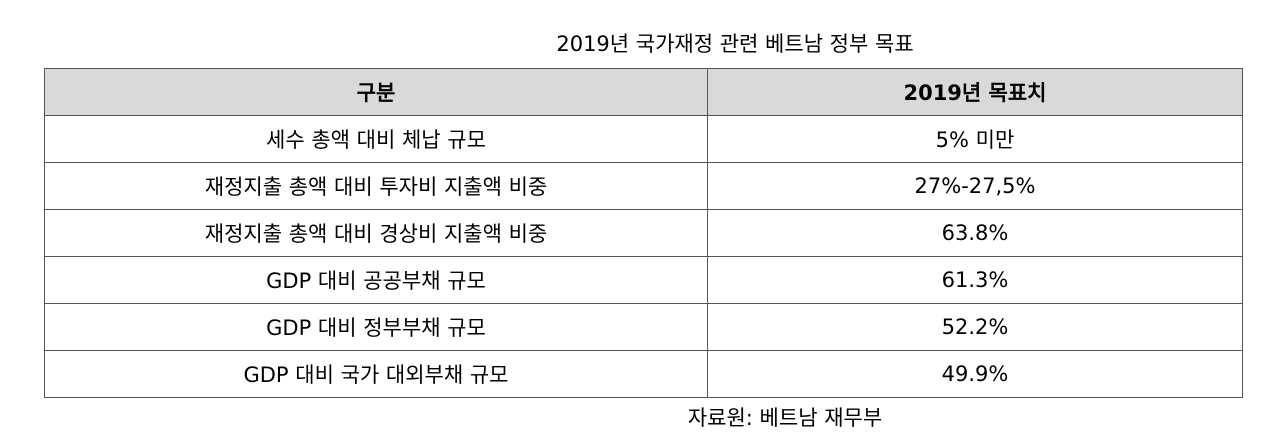 The height and width of the screenshot is (441, 1264). Describe the element at coordinates (975, 374) in the screenshot. I see `row-target: 49.9%` at that location.